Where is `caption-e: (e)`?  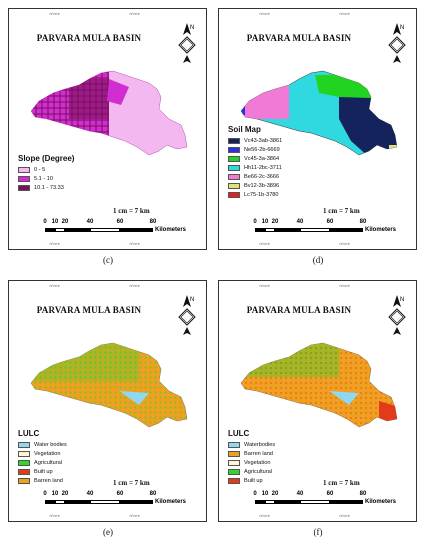 caption-e: (e) is located at coordinates (108, 532).